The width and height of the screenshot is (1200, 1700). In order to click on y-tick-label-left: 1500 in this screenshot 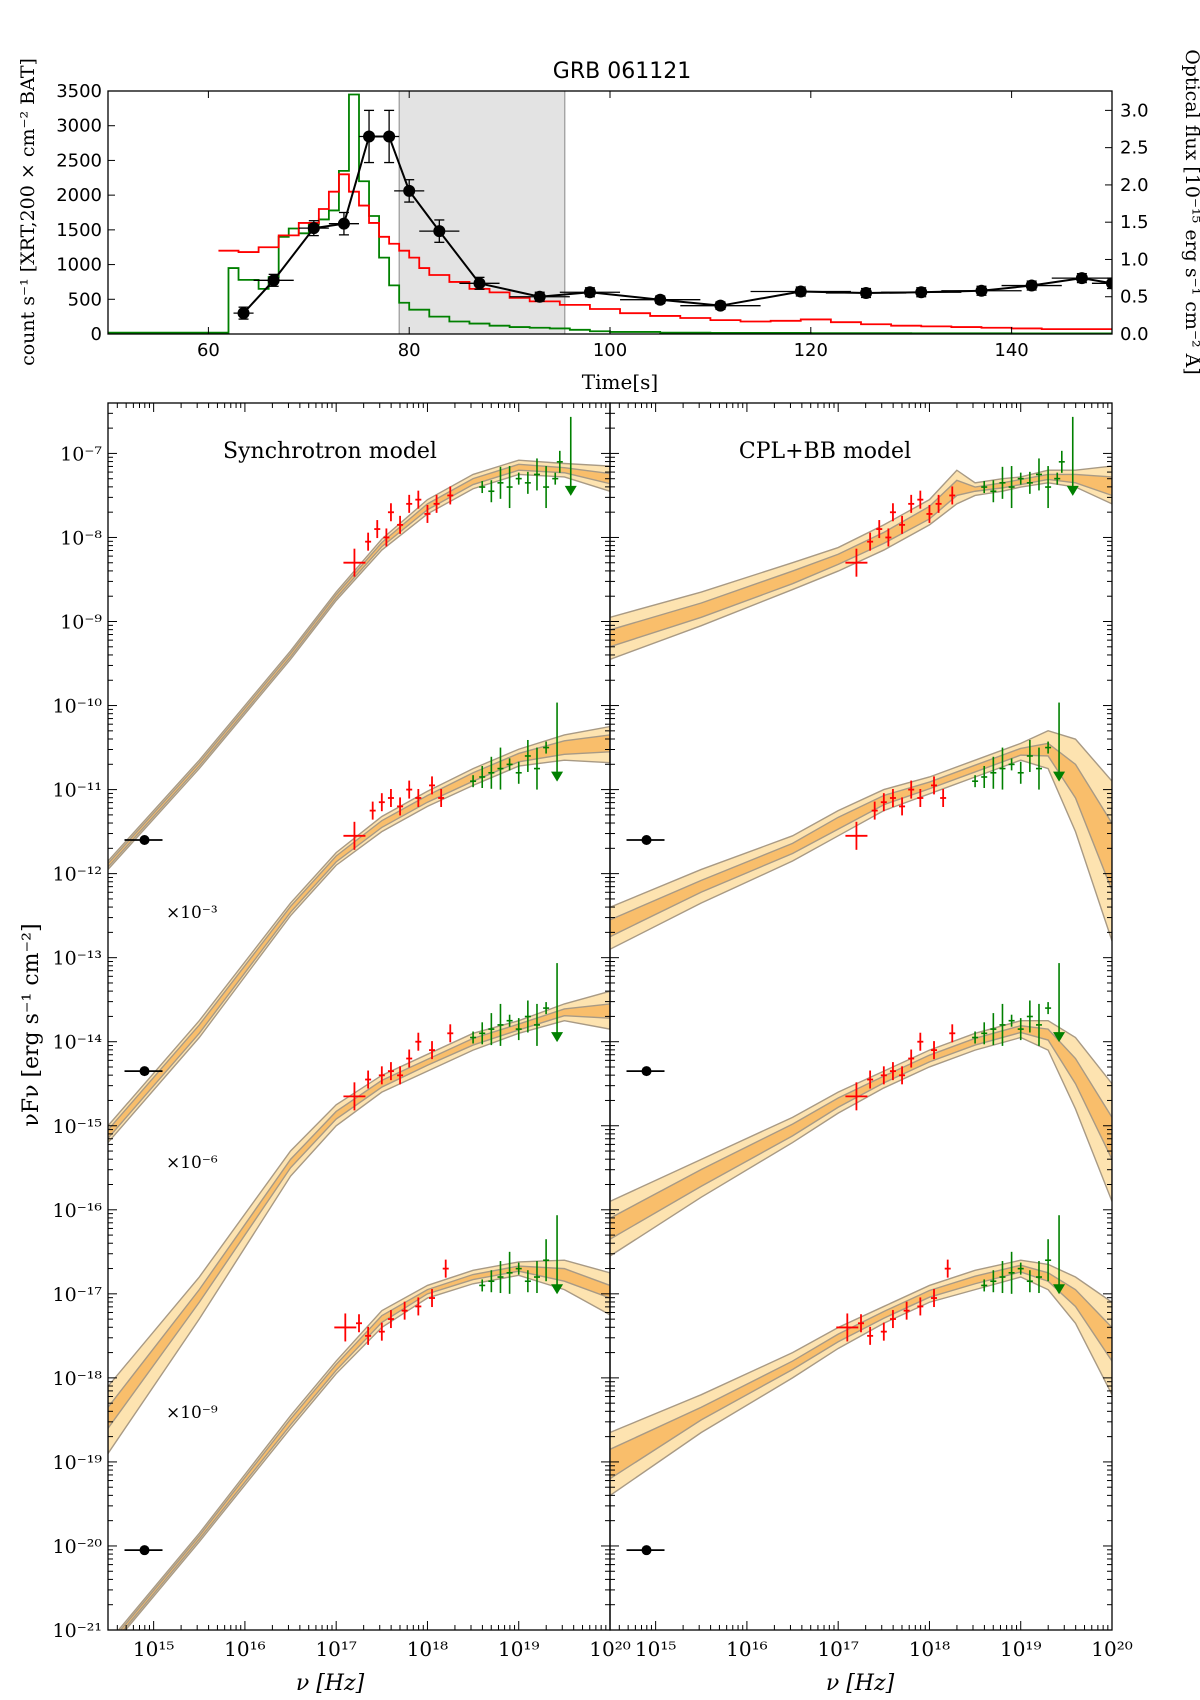, I will do `click(79, 230)`.